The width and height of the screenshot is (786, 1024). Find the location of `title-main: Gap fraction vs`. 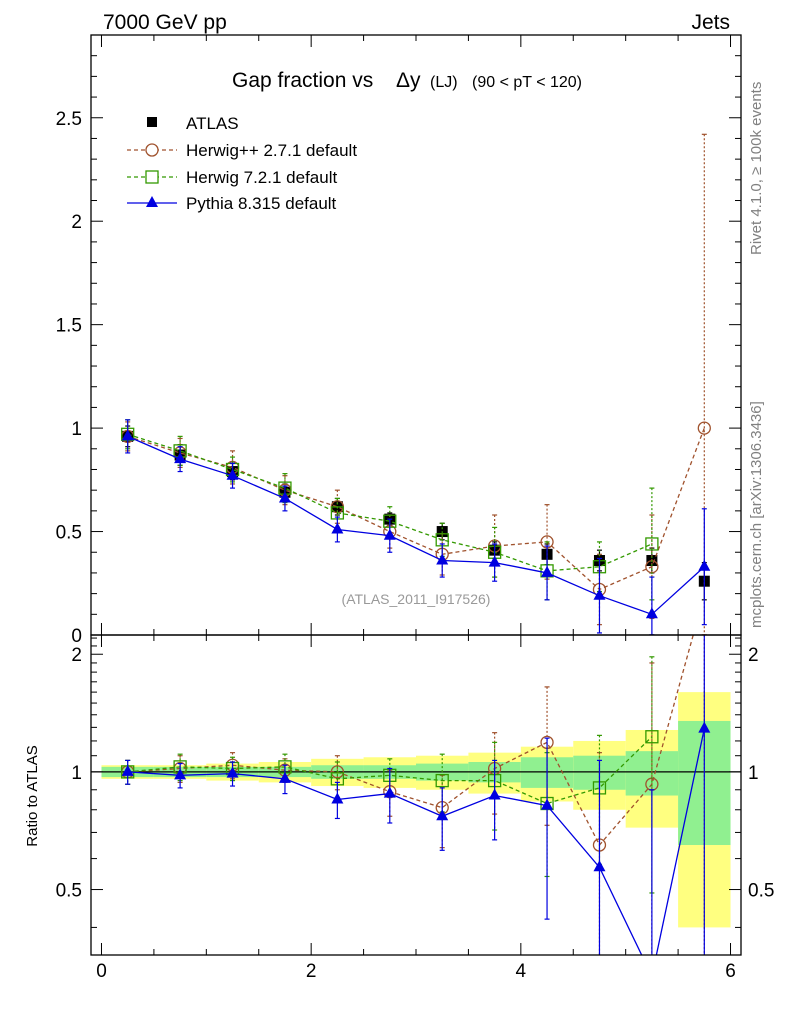

title-main: Gap fraction vs is located at coordinates (302, 80).